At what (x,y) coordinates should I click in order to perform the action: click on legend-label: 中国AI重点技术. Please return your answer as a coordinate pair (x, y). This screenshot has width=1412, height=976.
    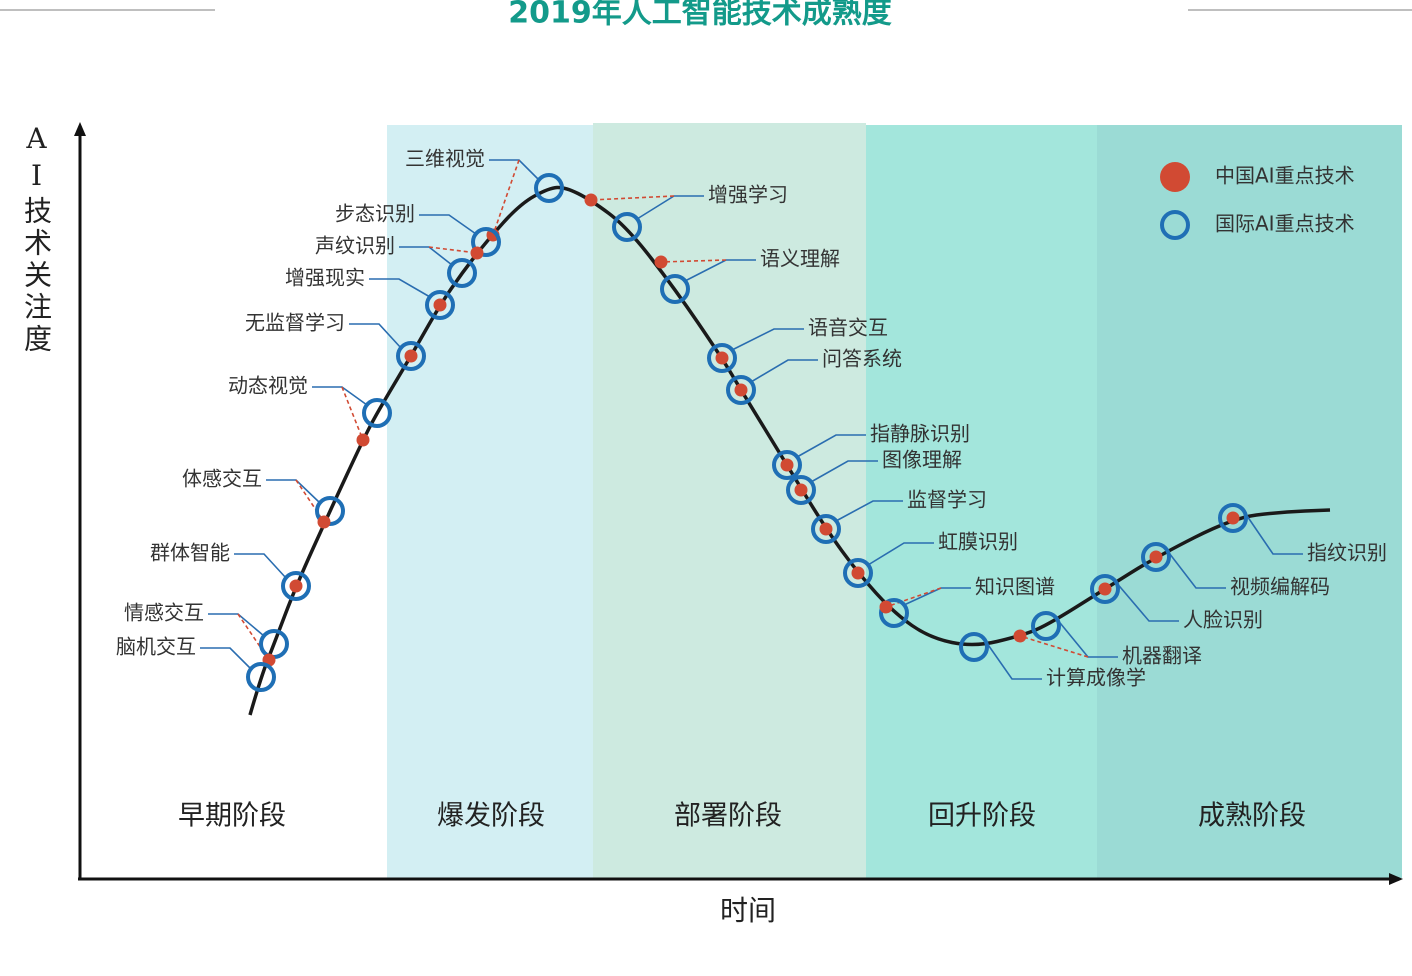
    Looking at the image, I should click on (1285, 176).